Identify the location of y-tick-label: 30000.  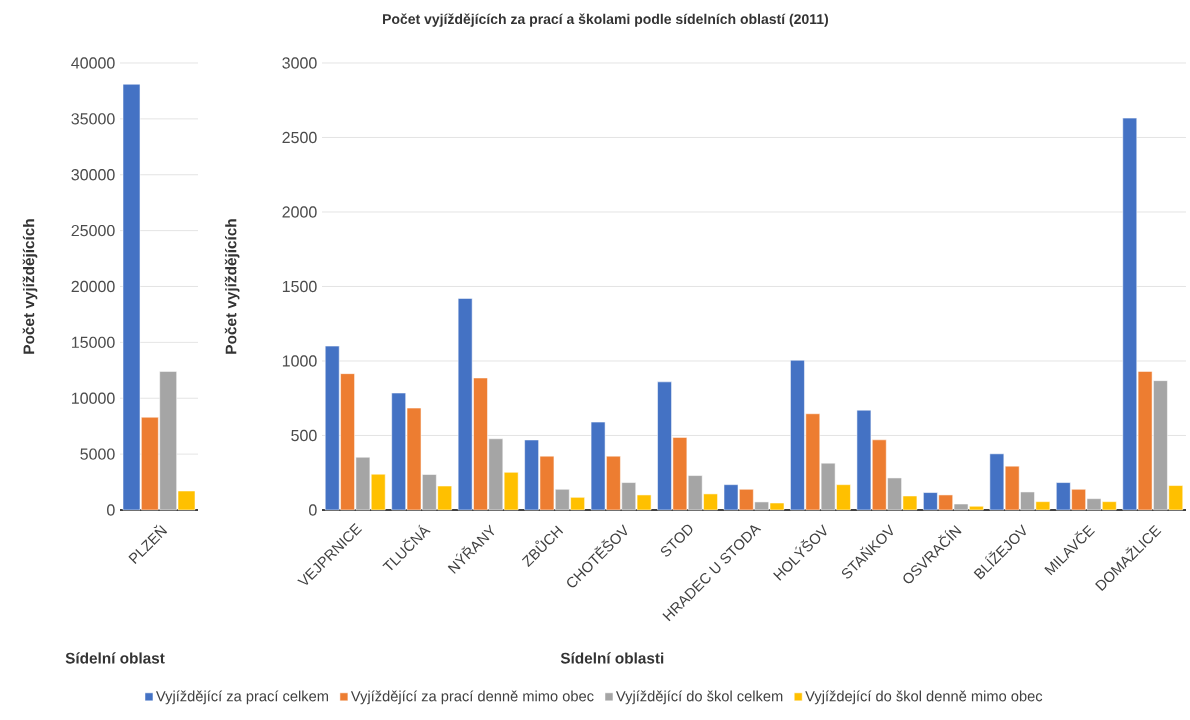
(93, 175).